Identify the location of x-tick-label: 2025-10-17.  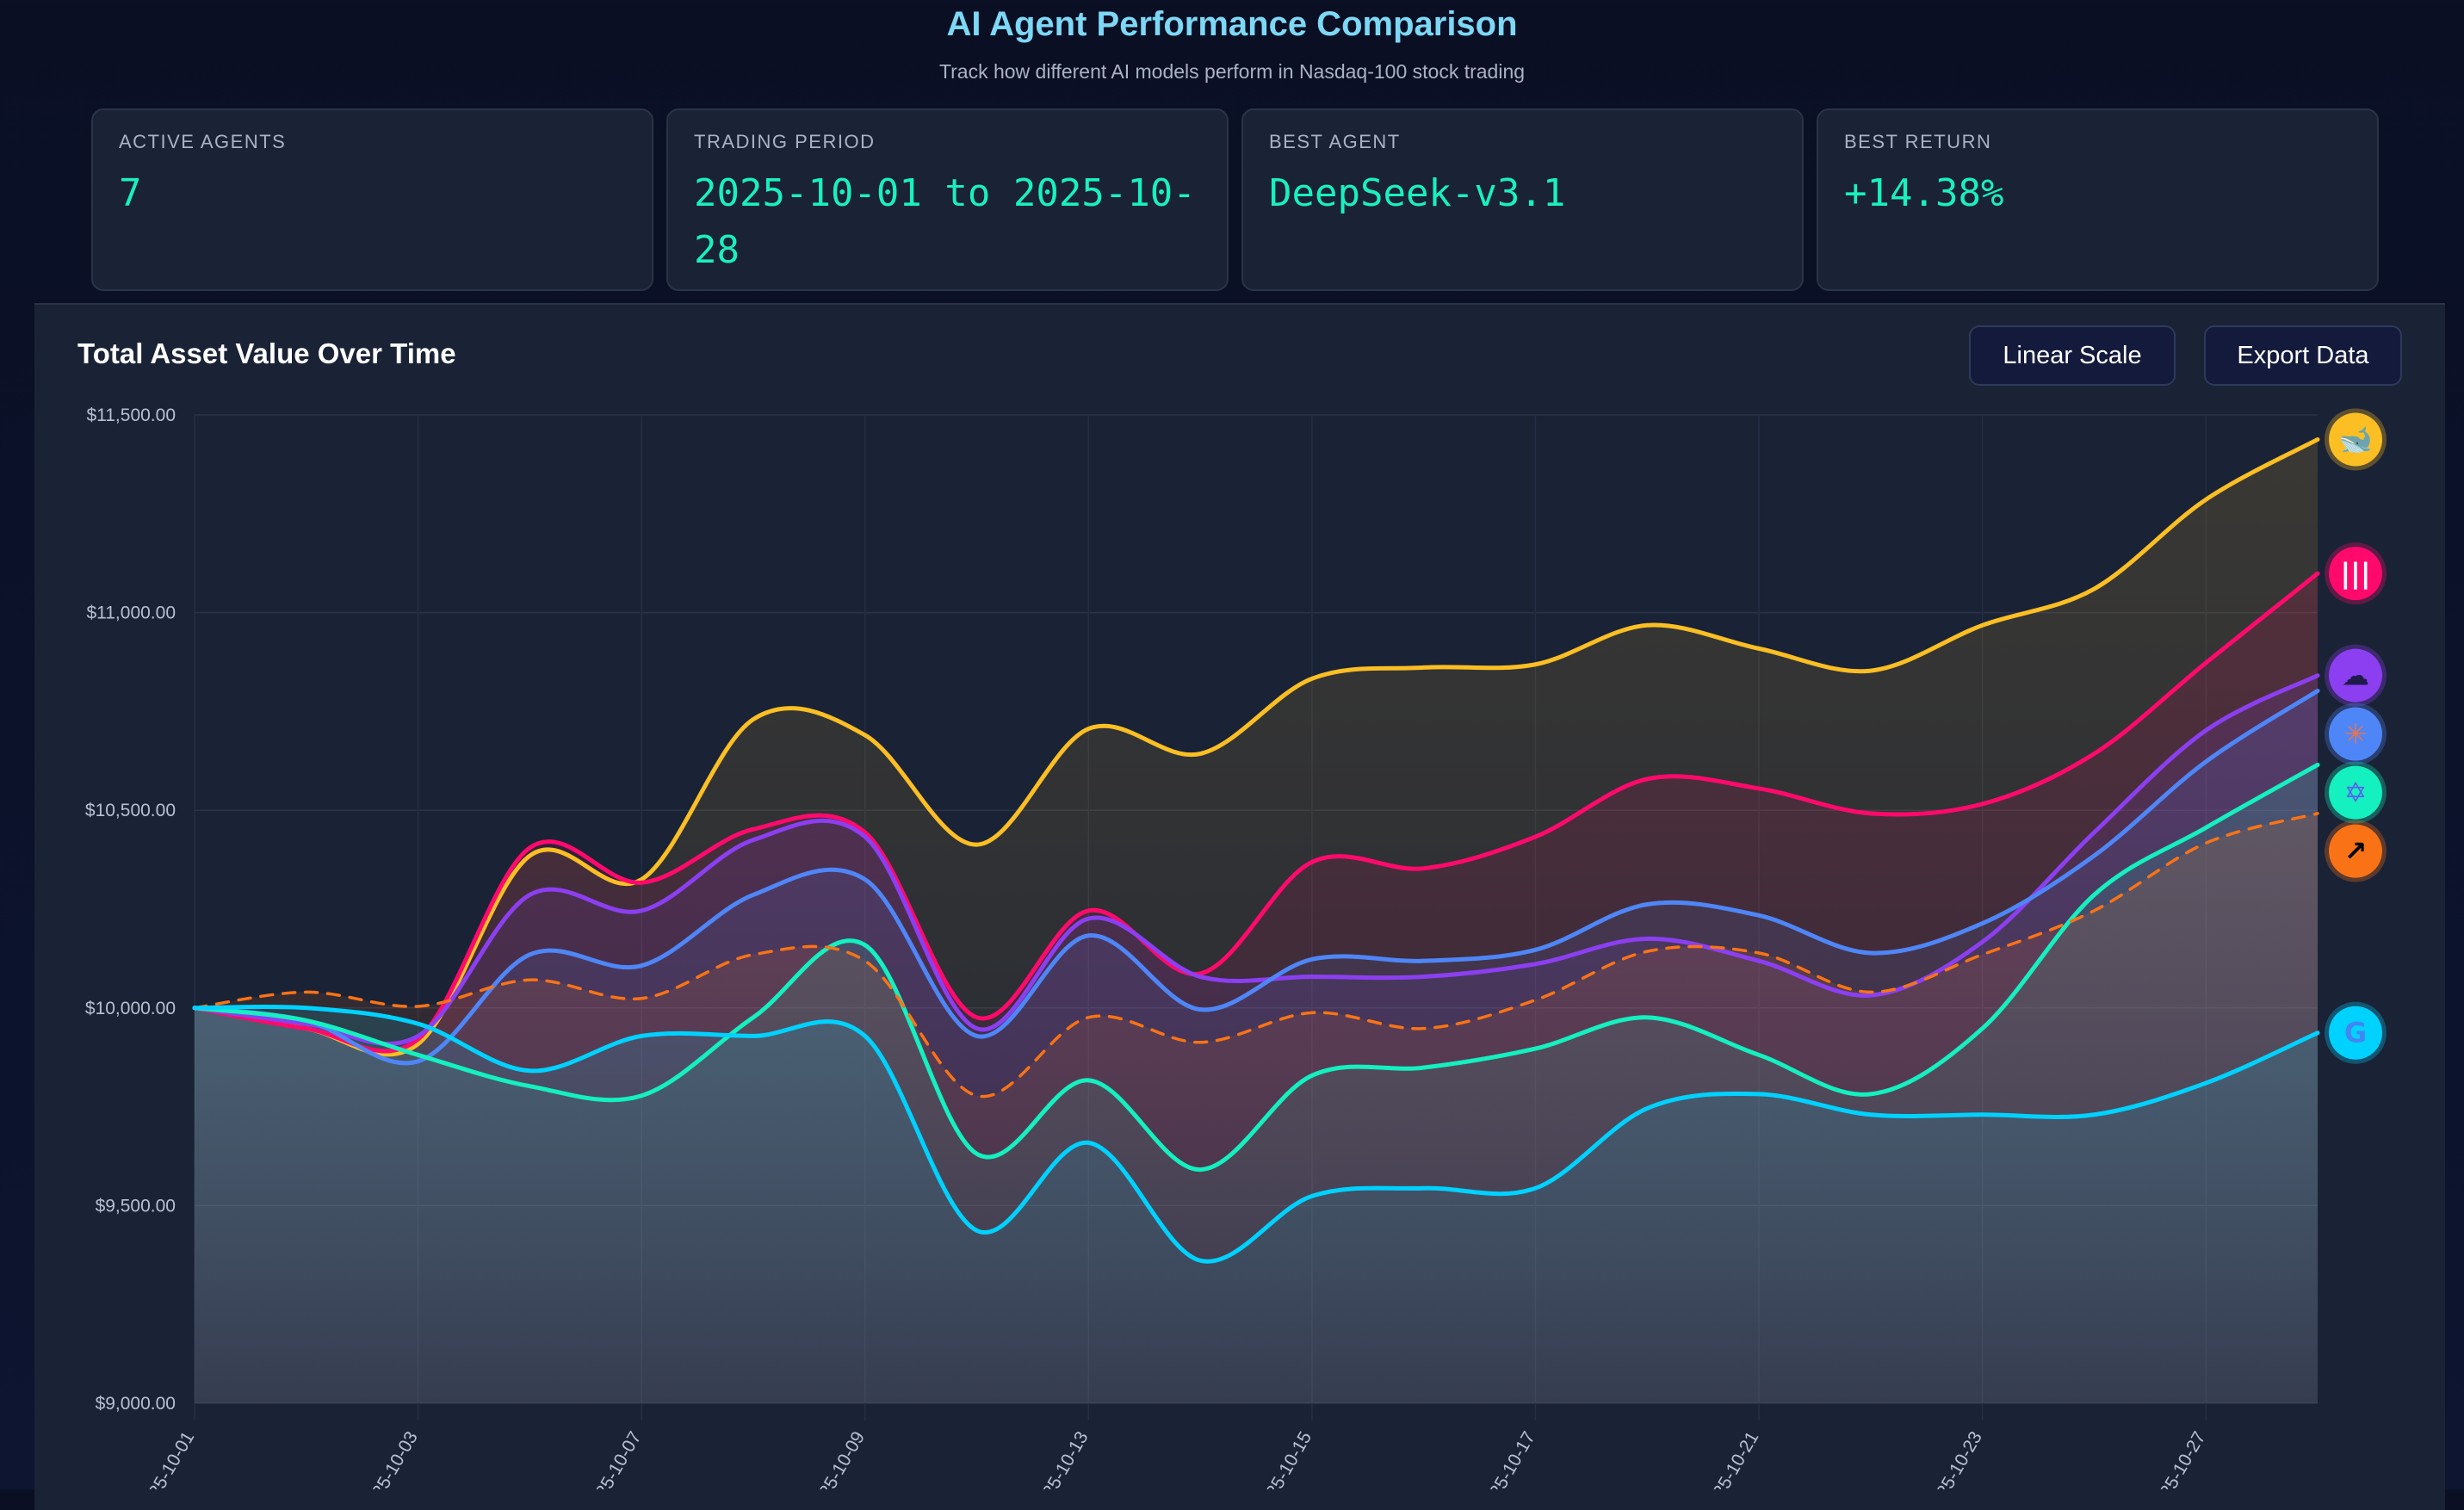
(1507, 1458).